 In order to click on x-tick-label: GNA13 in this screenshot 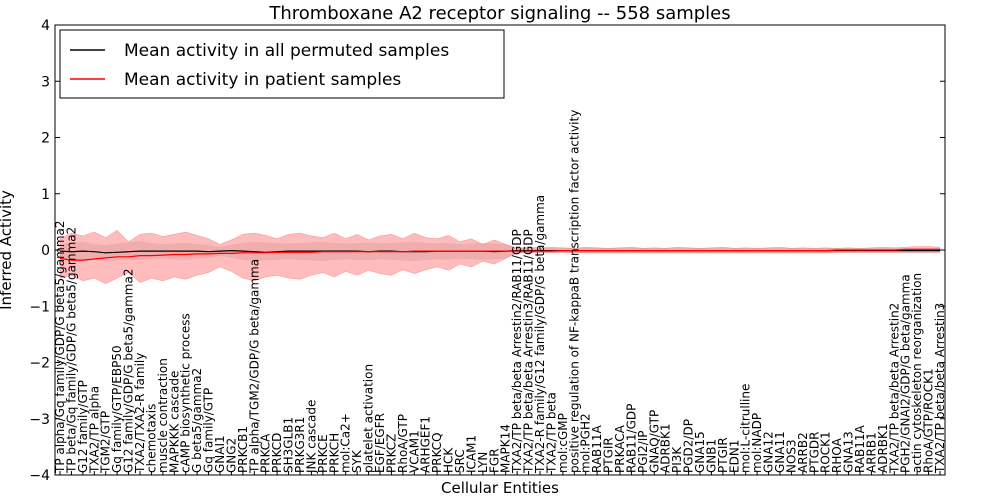, I will do `click(849, 452)`.